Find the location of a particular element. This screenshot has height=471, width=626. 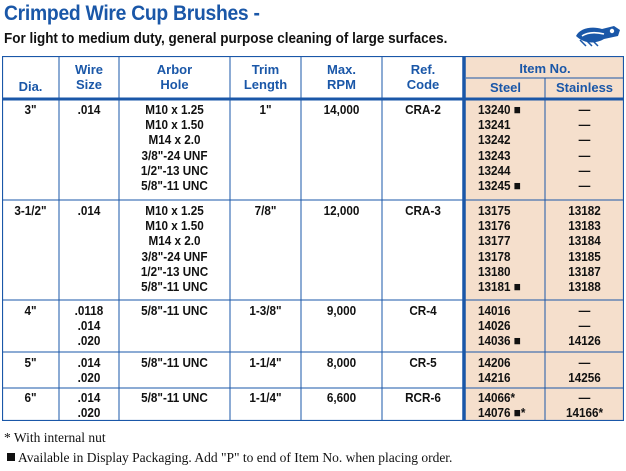

header-max-rpm: Max. RPM is located at coordinates (341, 77).